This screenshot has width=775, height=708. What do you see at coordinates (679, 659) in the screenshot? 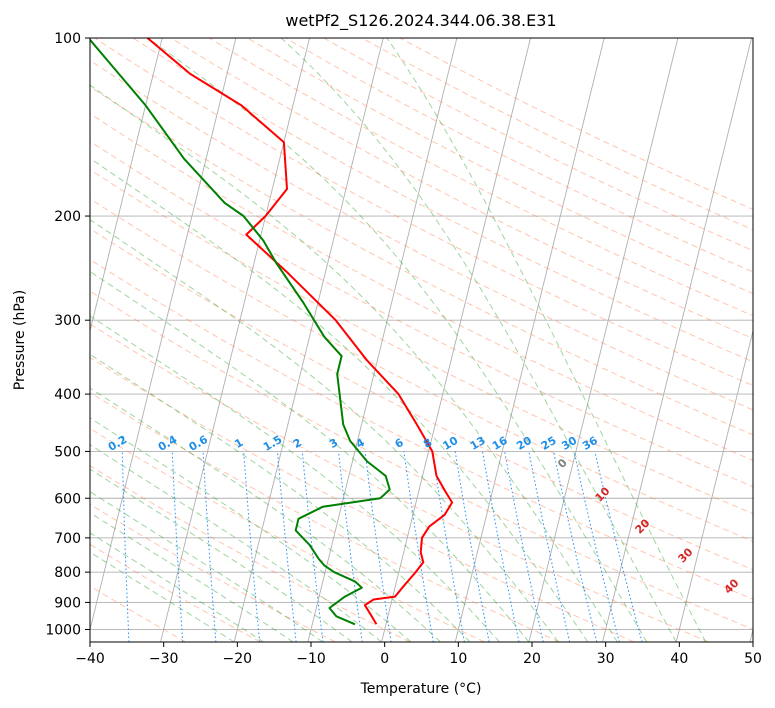
I see `x-tick-label: 40` at bounding box center [679, 659].